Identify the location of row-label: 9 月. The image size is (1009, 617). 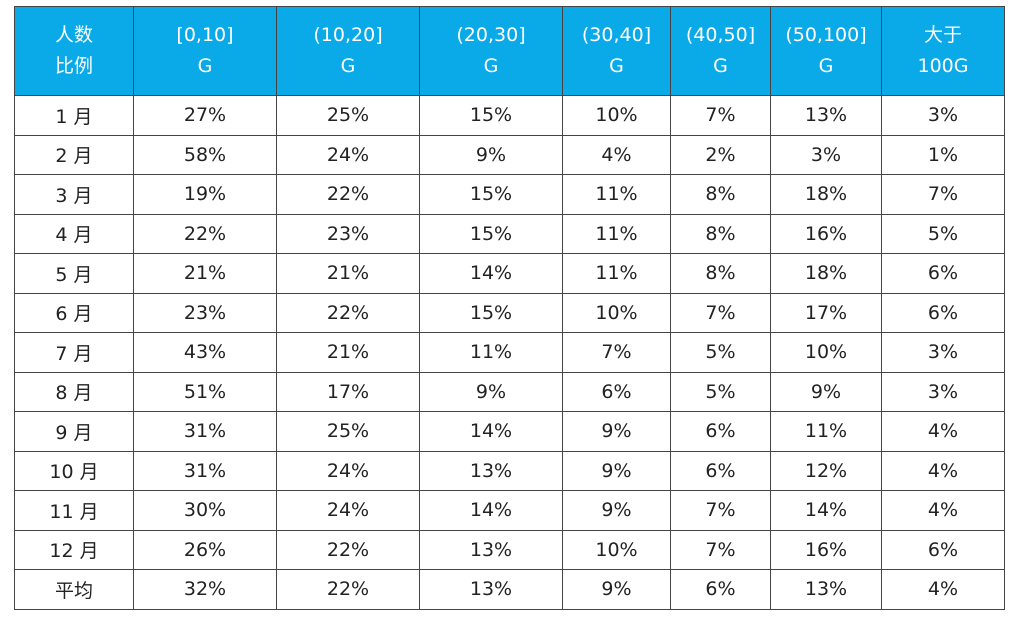
(74, 431).